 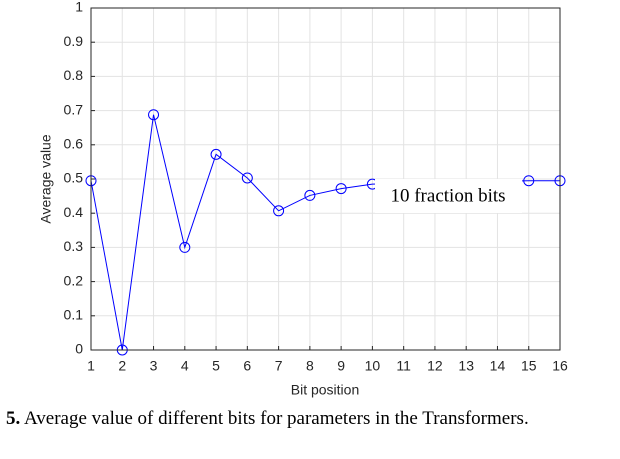 What do you see at coordinates (79, 349) in the screenshot?
I see `y-tick-label: 0` at bounding box center [79, 349].